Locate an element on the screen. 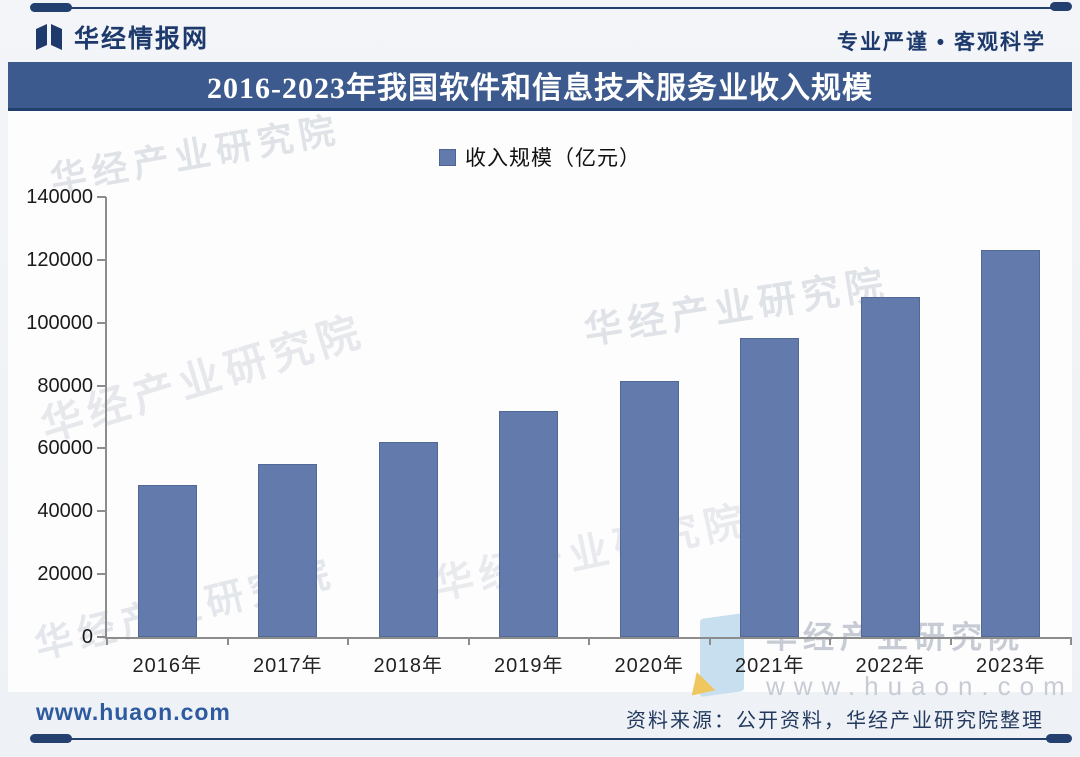 The width and height of the screenshot is (1080, 757). y-tick-label: 60000 is located at coordinates (65, 448).